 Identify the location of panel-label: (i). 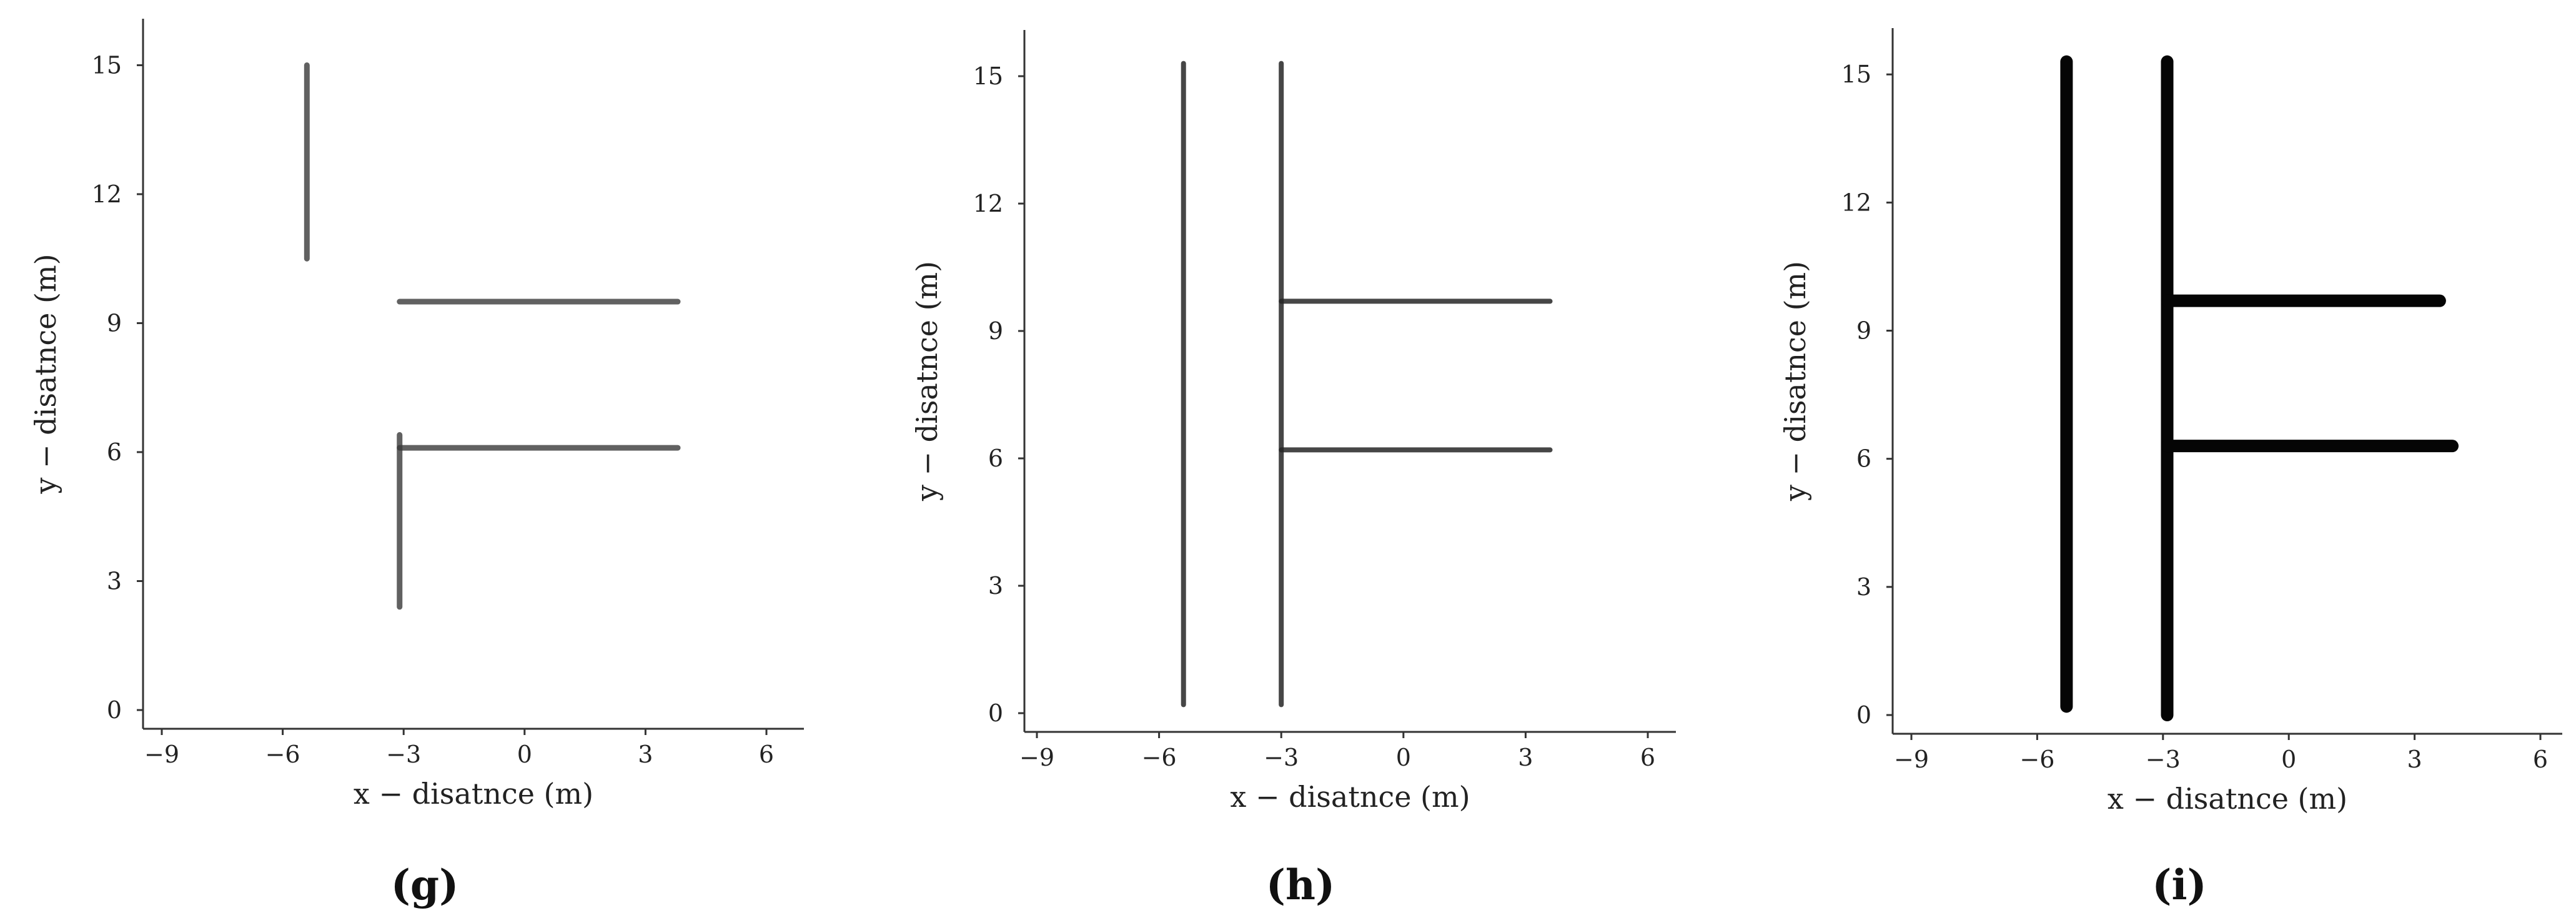
(2179, 885).